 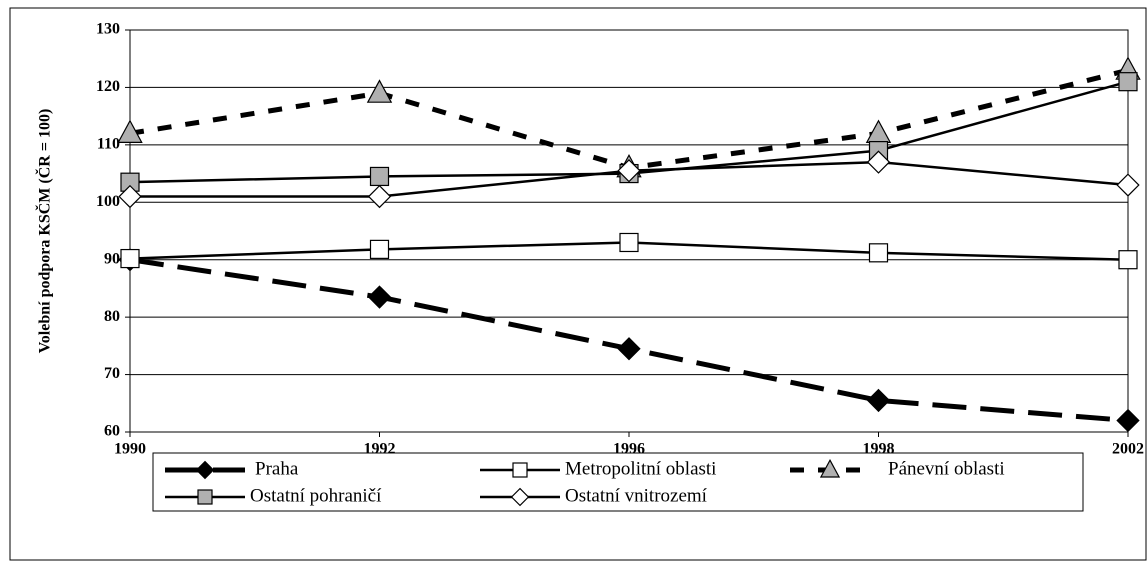 I want to click on x-tick-label: 1992, so click(x=380, y=449).